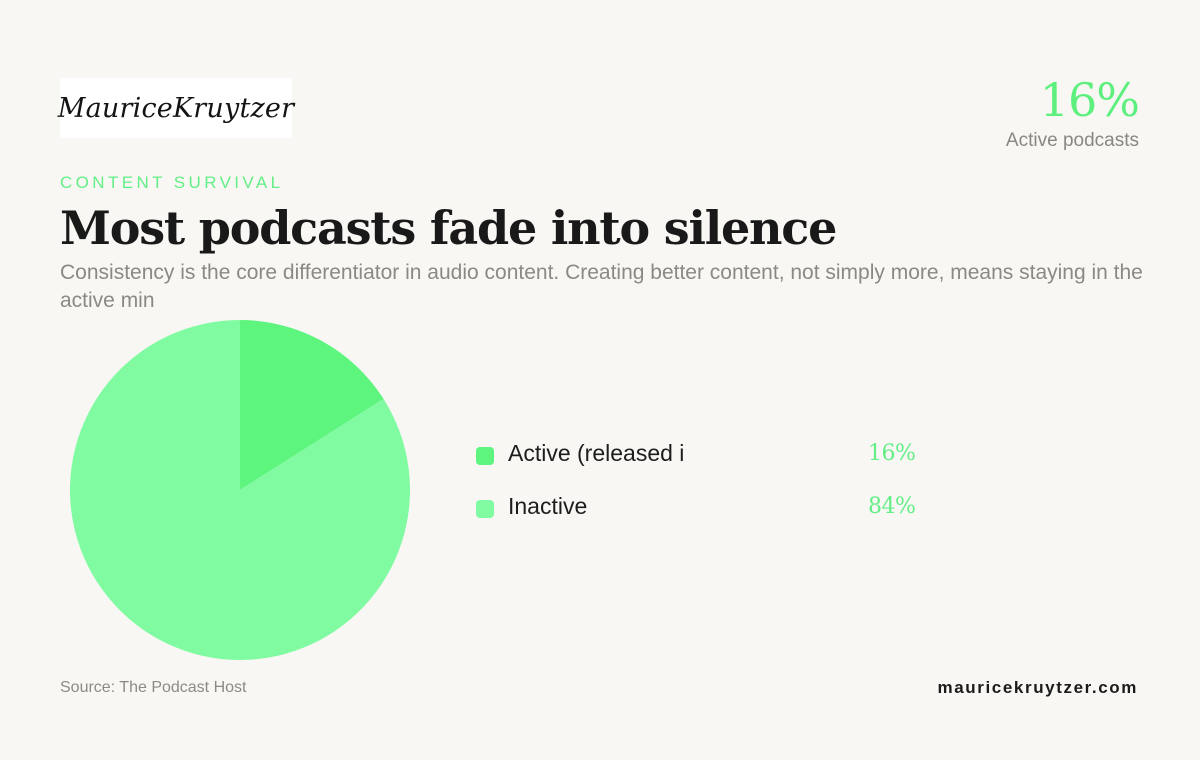 This screenshot has width=1200, height=760. I want to click on brand-logo-text: MauriceKruytzer, so click(176, 108).